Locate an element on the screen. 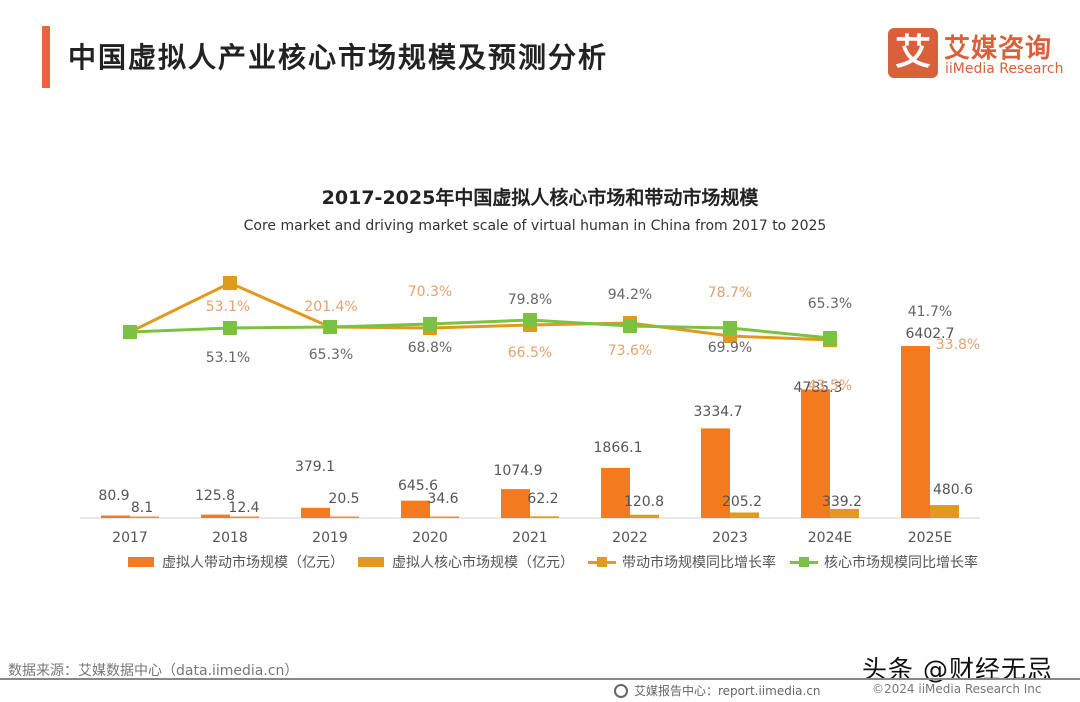 The image size is (1080, 702). legend-item-driving-line: 带动市场规模同比增长率 is located at coordinates (682, 562).